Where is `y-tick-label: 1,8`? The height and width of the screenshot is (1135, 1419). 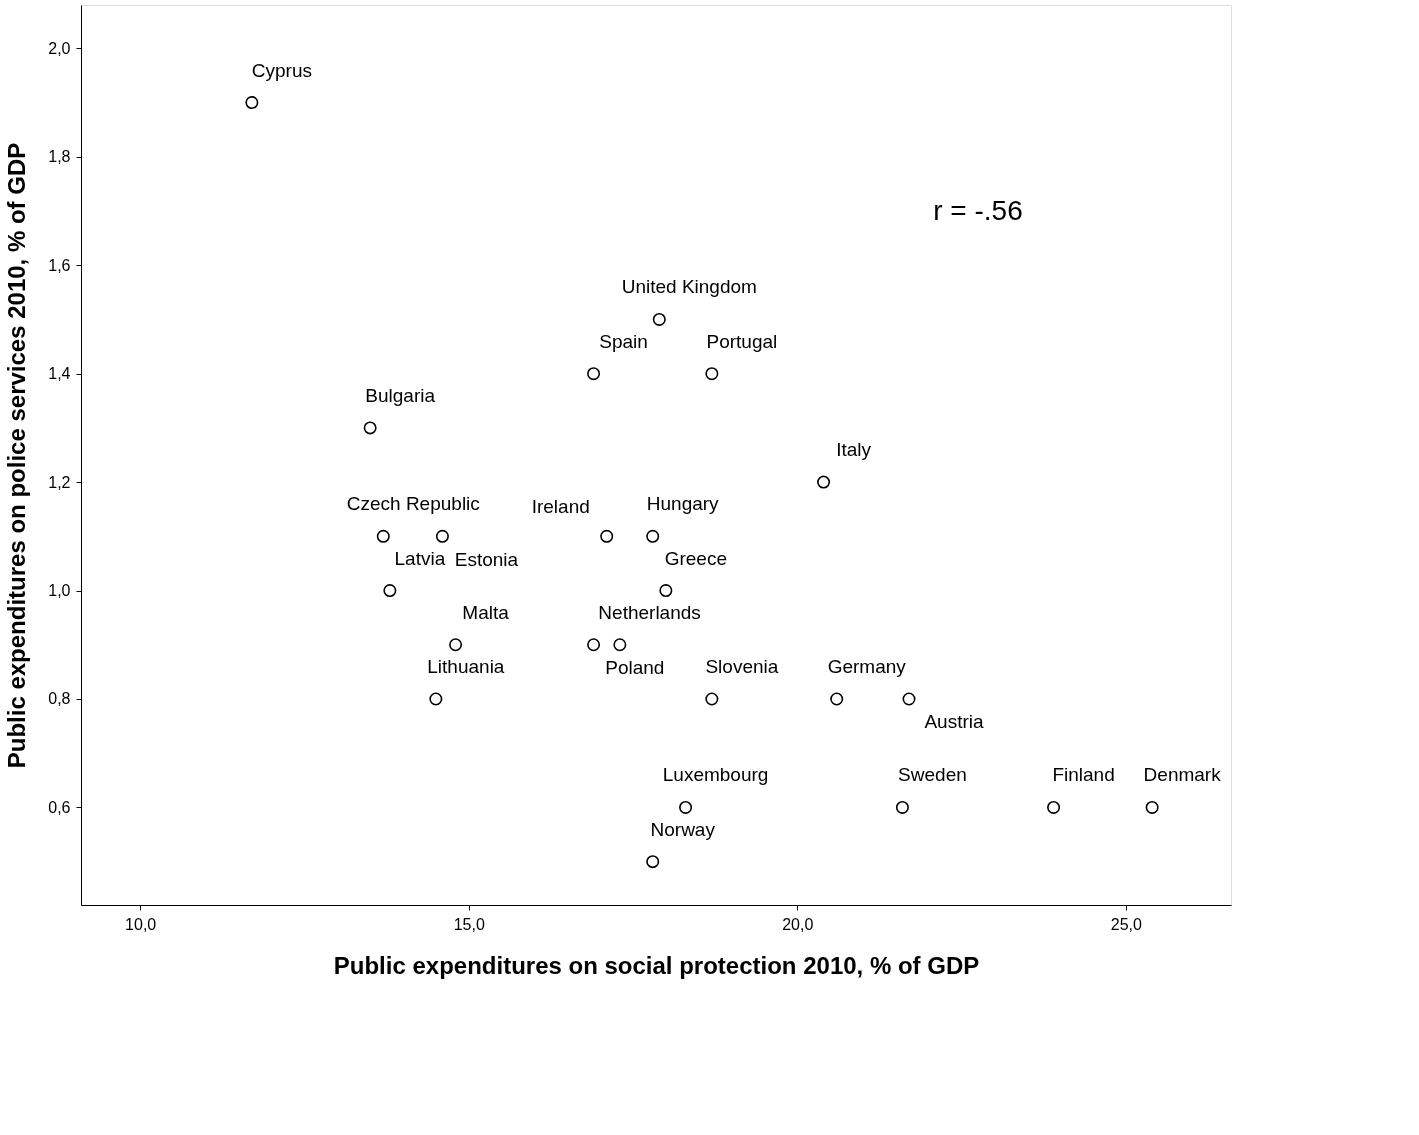 y-tick-label: 1,8 is located at coordinates (59, 157).